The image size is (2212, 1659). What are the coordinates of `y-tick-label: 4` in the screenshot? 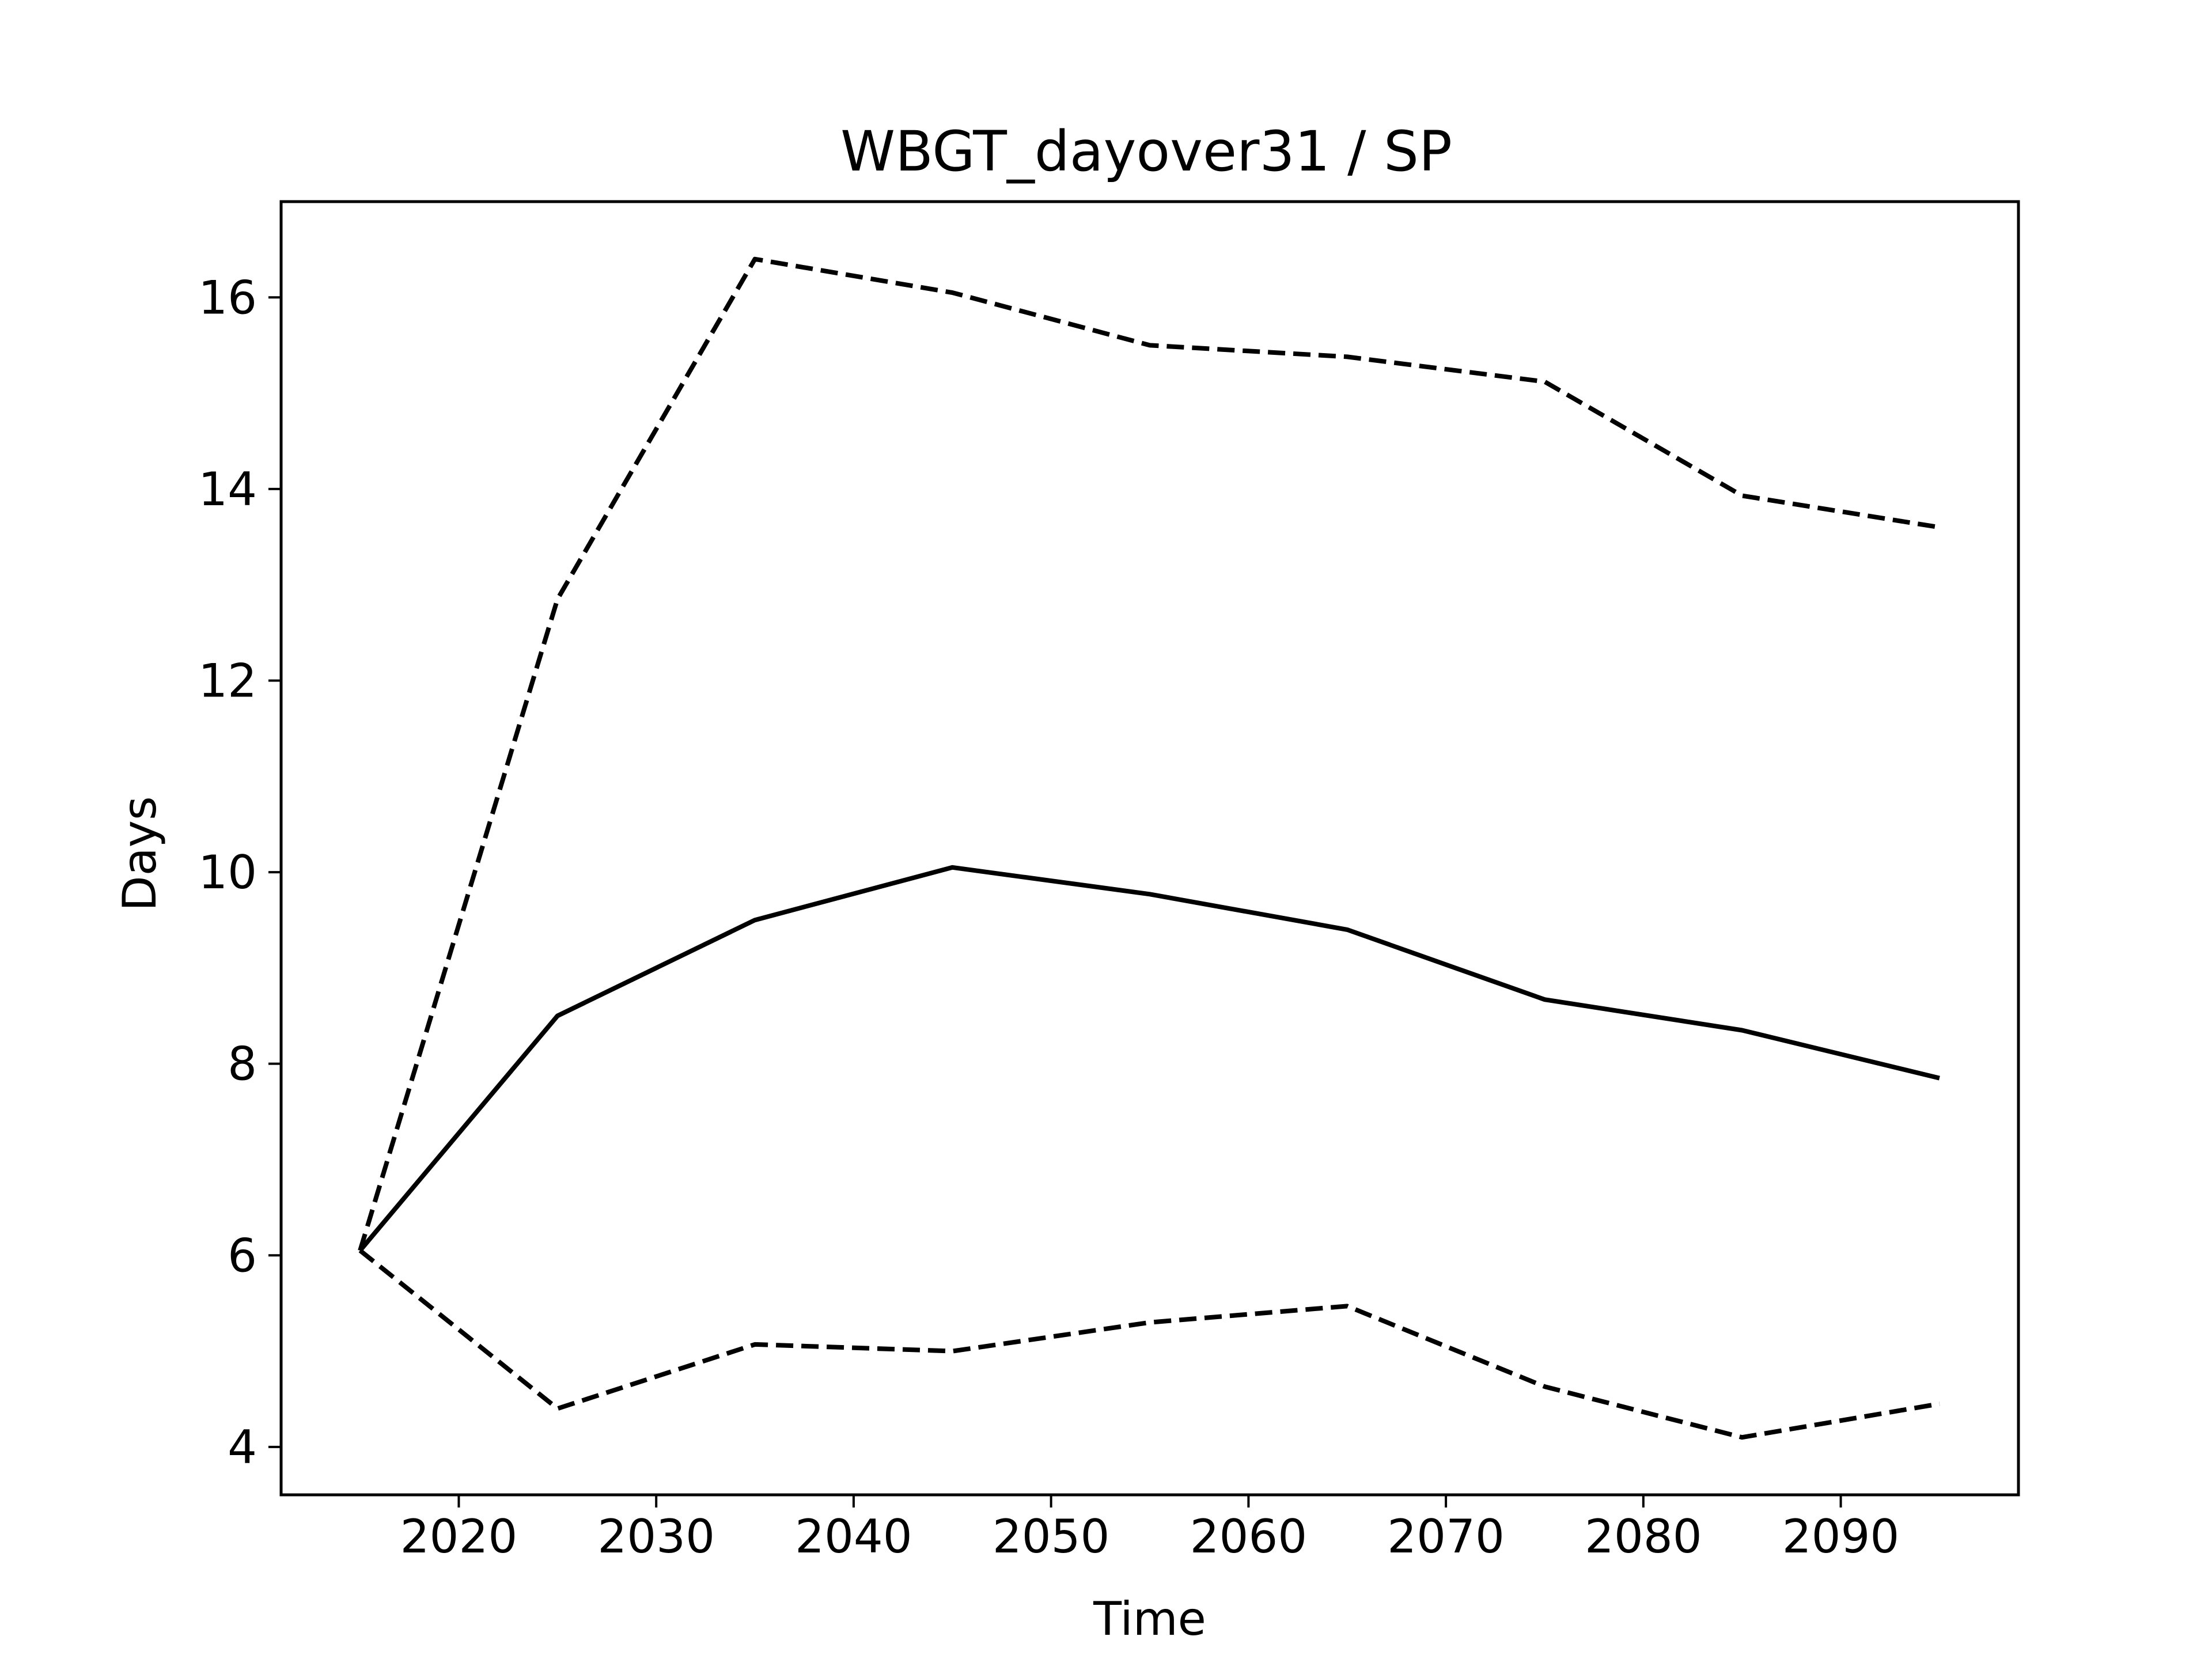 It's located at (242, 1447).